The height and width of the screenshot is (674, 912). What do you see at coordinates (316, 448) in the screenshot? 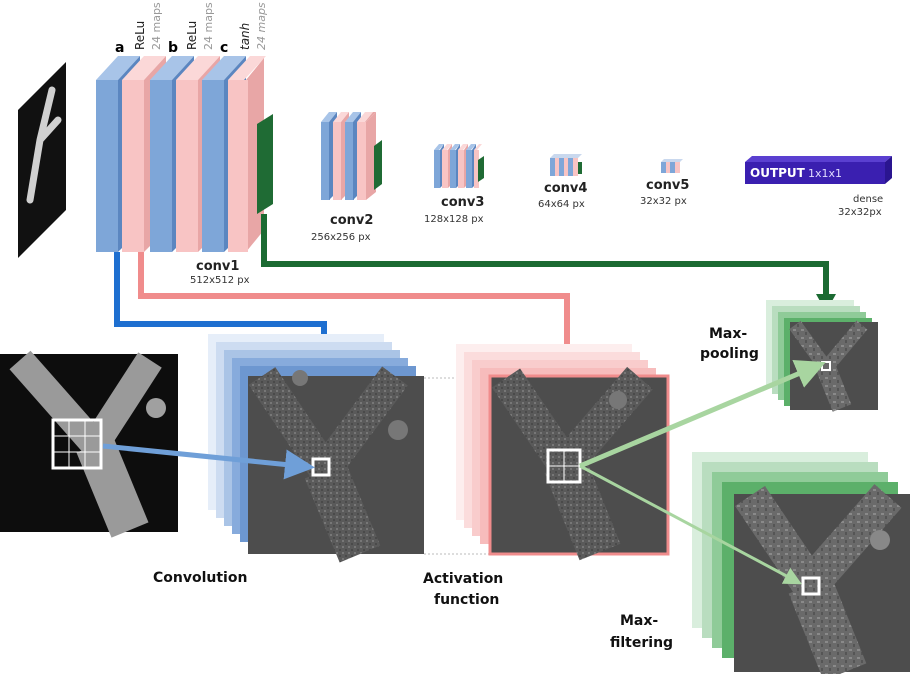
I see `convolution-maps-stack` at bounding box center [316, 448].